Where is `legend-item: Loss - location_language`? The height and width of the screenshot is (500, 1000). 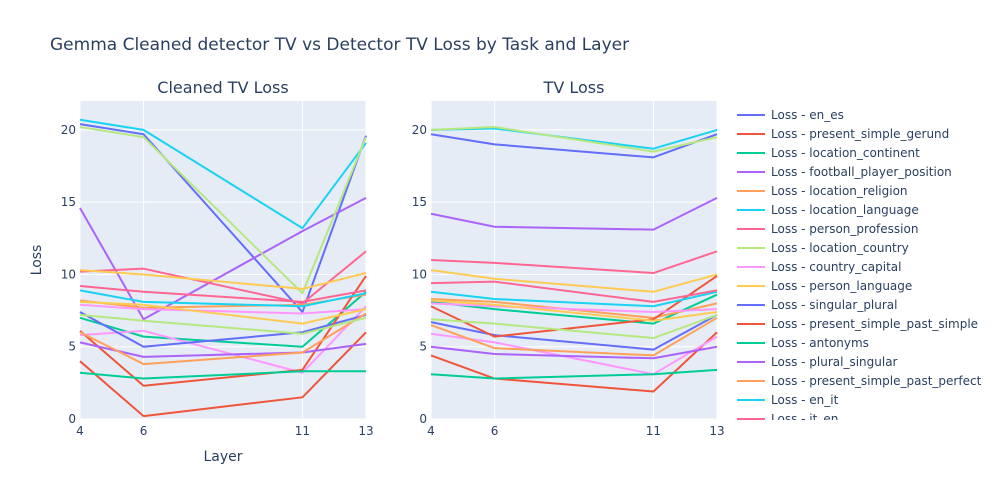
legend-item: Loss - location_language is located at coordinates (828, 210).